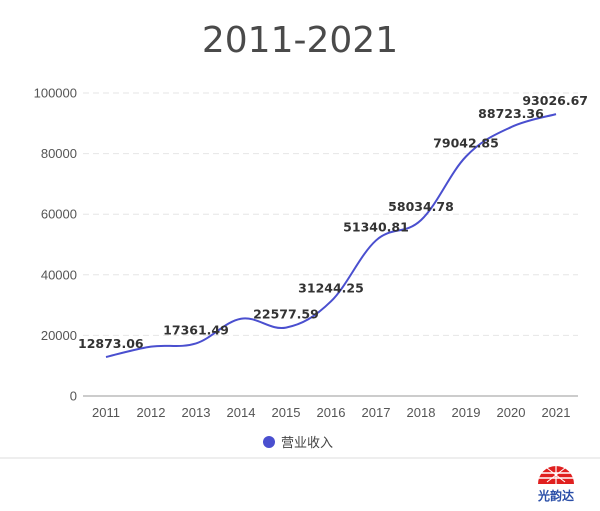  Describe the element at coordinates (307, 443) in the screenshot. I see `legend-label: 营业收入` at that location.